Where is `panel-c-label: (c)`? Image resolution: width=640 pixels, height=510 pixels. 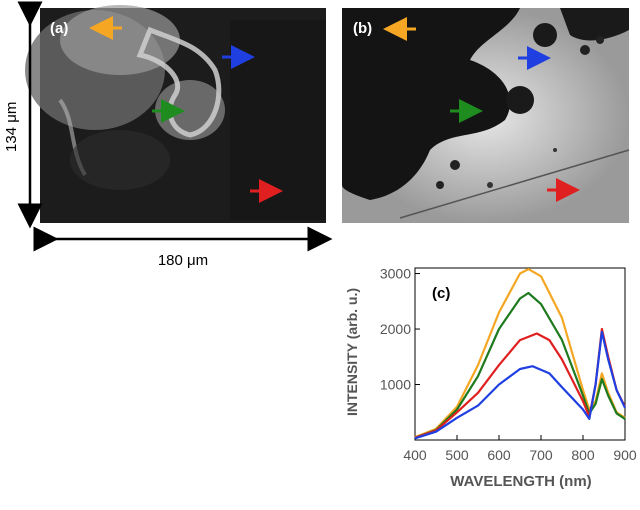 panel-c-label: (c) is located at coordinates (441, 293).